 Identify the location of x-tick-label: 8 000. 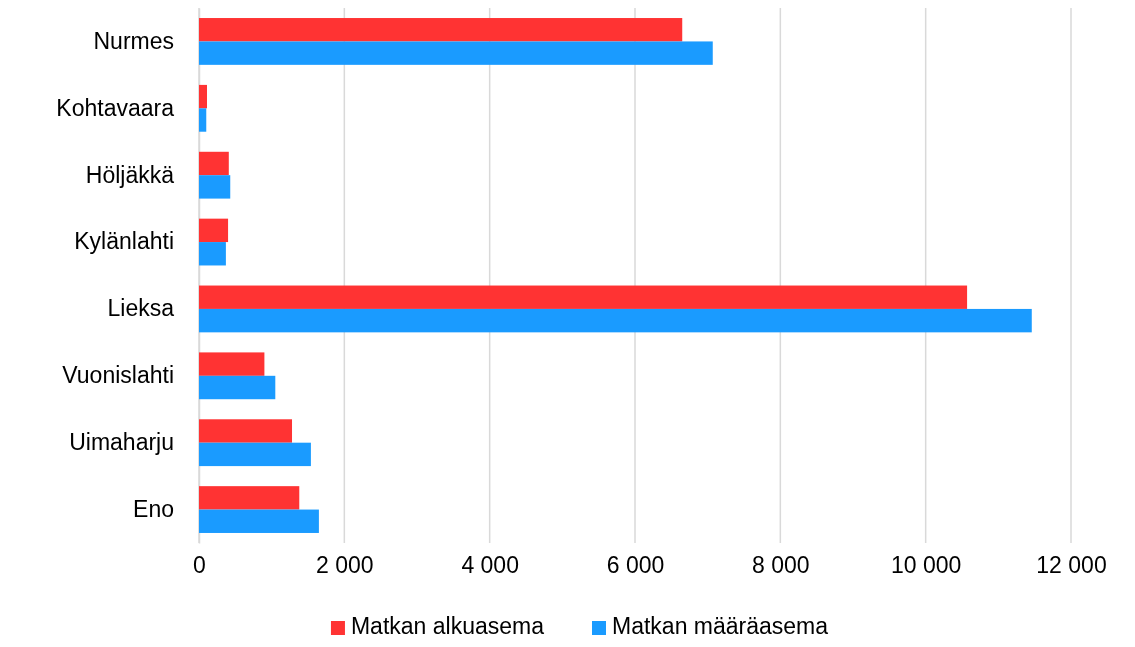
(781, 565).